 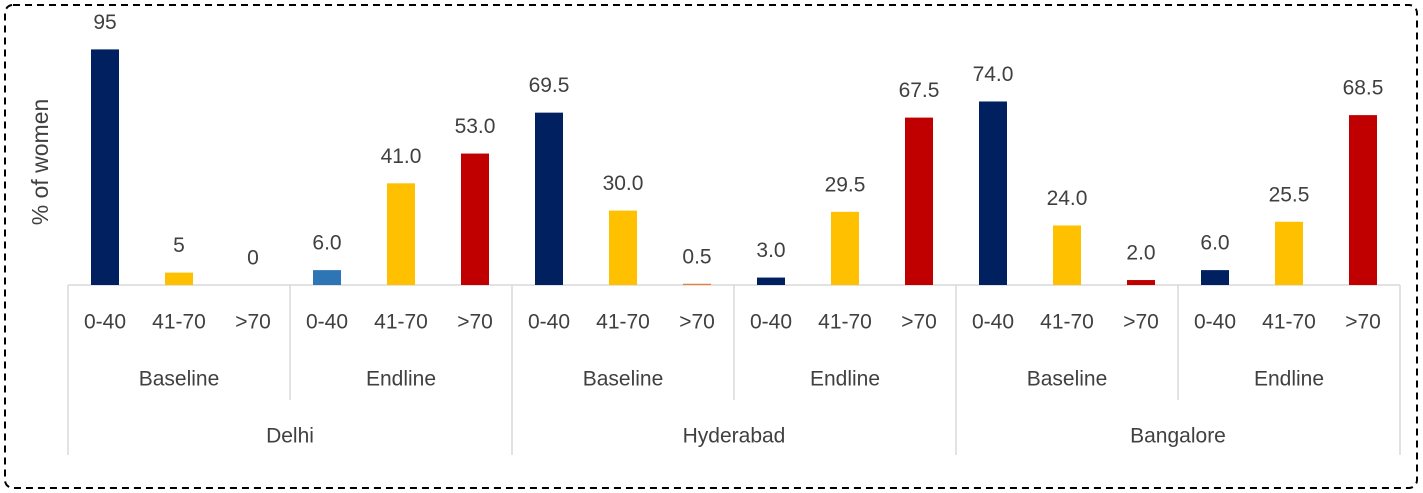 What do you see at coordinates (40, 162) in the screenshot?
I see `y-axis-label: % of women` at bounding box center [40, 162].